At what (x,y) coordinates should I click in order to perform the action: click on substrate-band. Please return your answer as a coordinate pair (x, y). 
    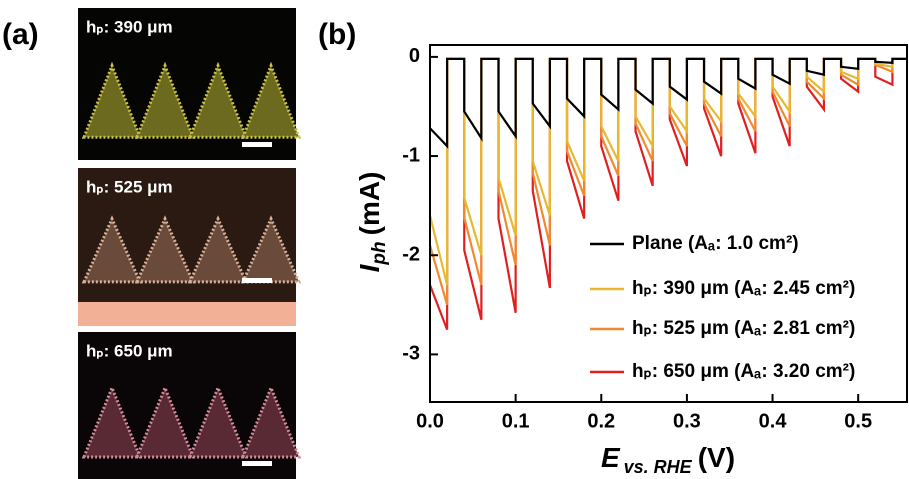
    Looking at the image, I should click on (187, 314).